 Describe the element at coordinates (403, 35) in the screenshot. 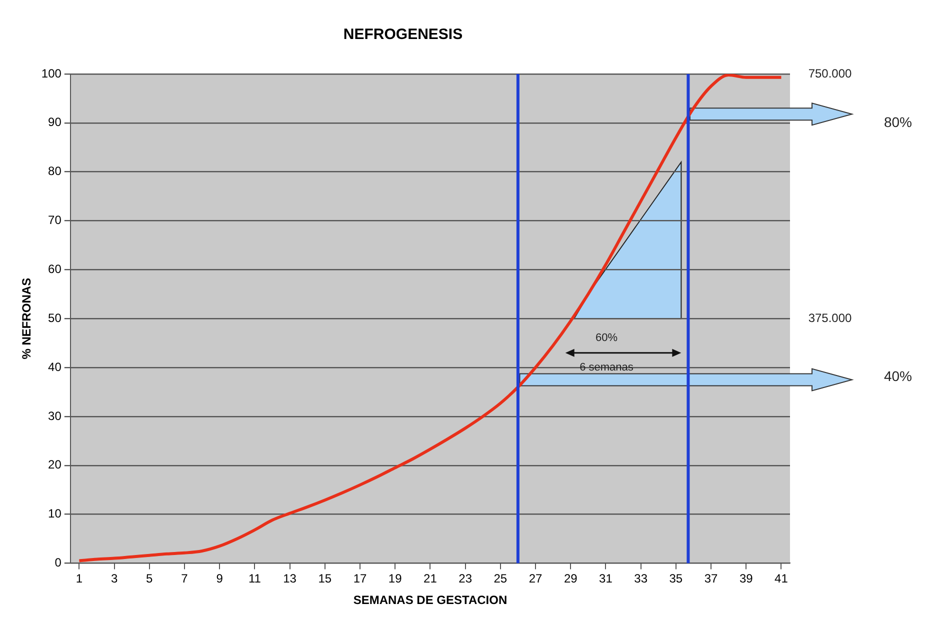

I see `chart-title: NEFROGENESIS` at that location.